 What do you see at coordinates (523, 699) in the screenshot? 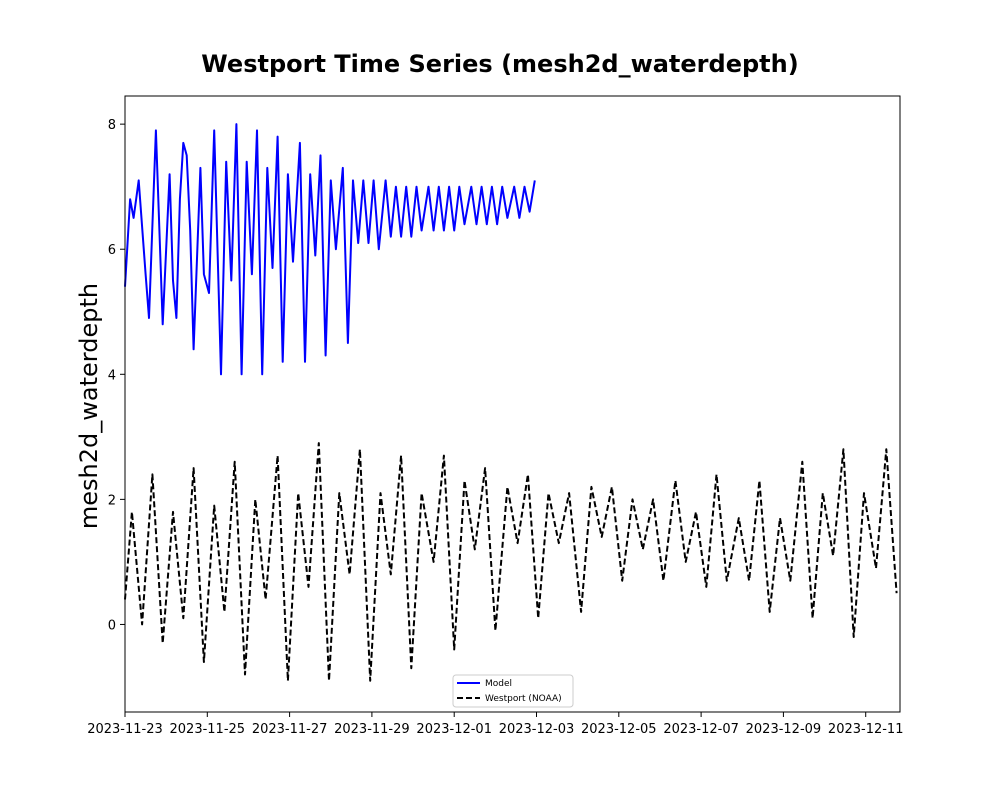
I see `legend-label: Westport (NOAA)` at bounding box center [523, 699].